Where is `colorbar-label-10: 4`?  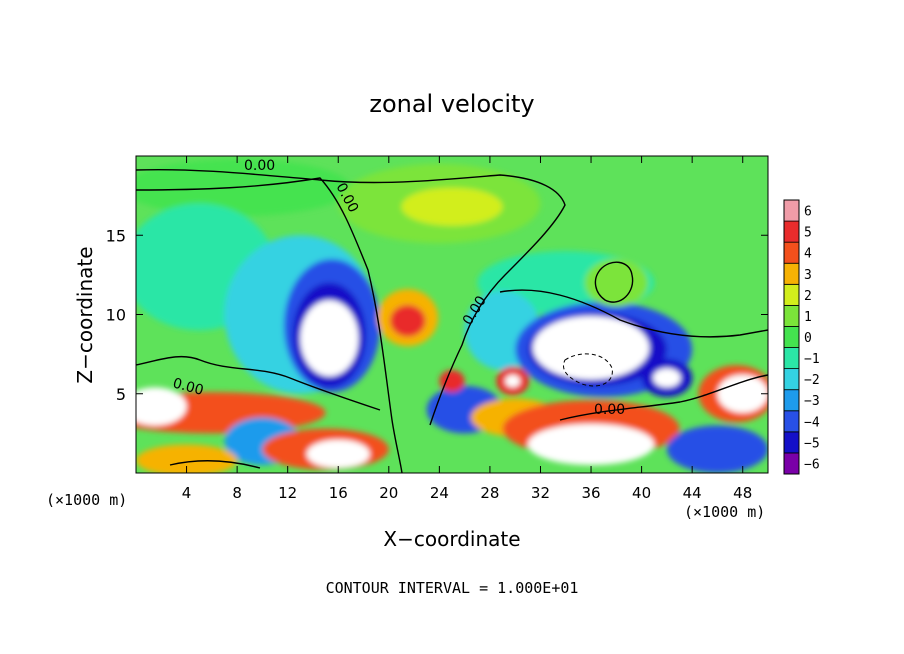
colorbar-label-10: 4 is located at coordinates (808, 254).